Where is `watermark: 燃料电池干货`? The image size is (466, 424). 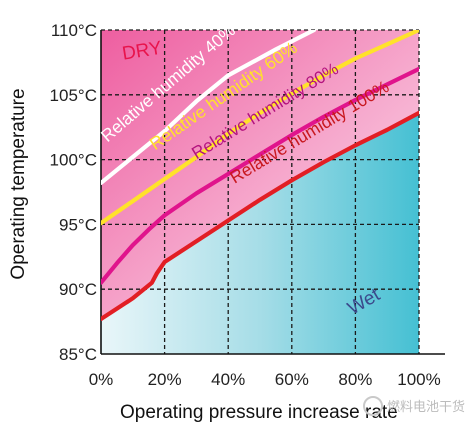 watermark: 燃料电池干货 is located at coordinates (414, 406).